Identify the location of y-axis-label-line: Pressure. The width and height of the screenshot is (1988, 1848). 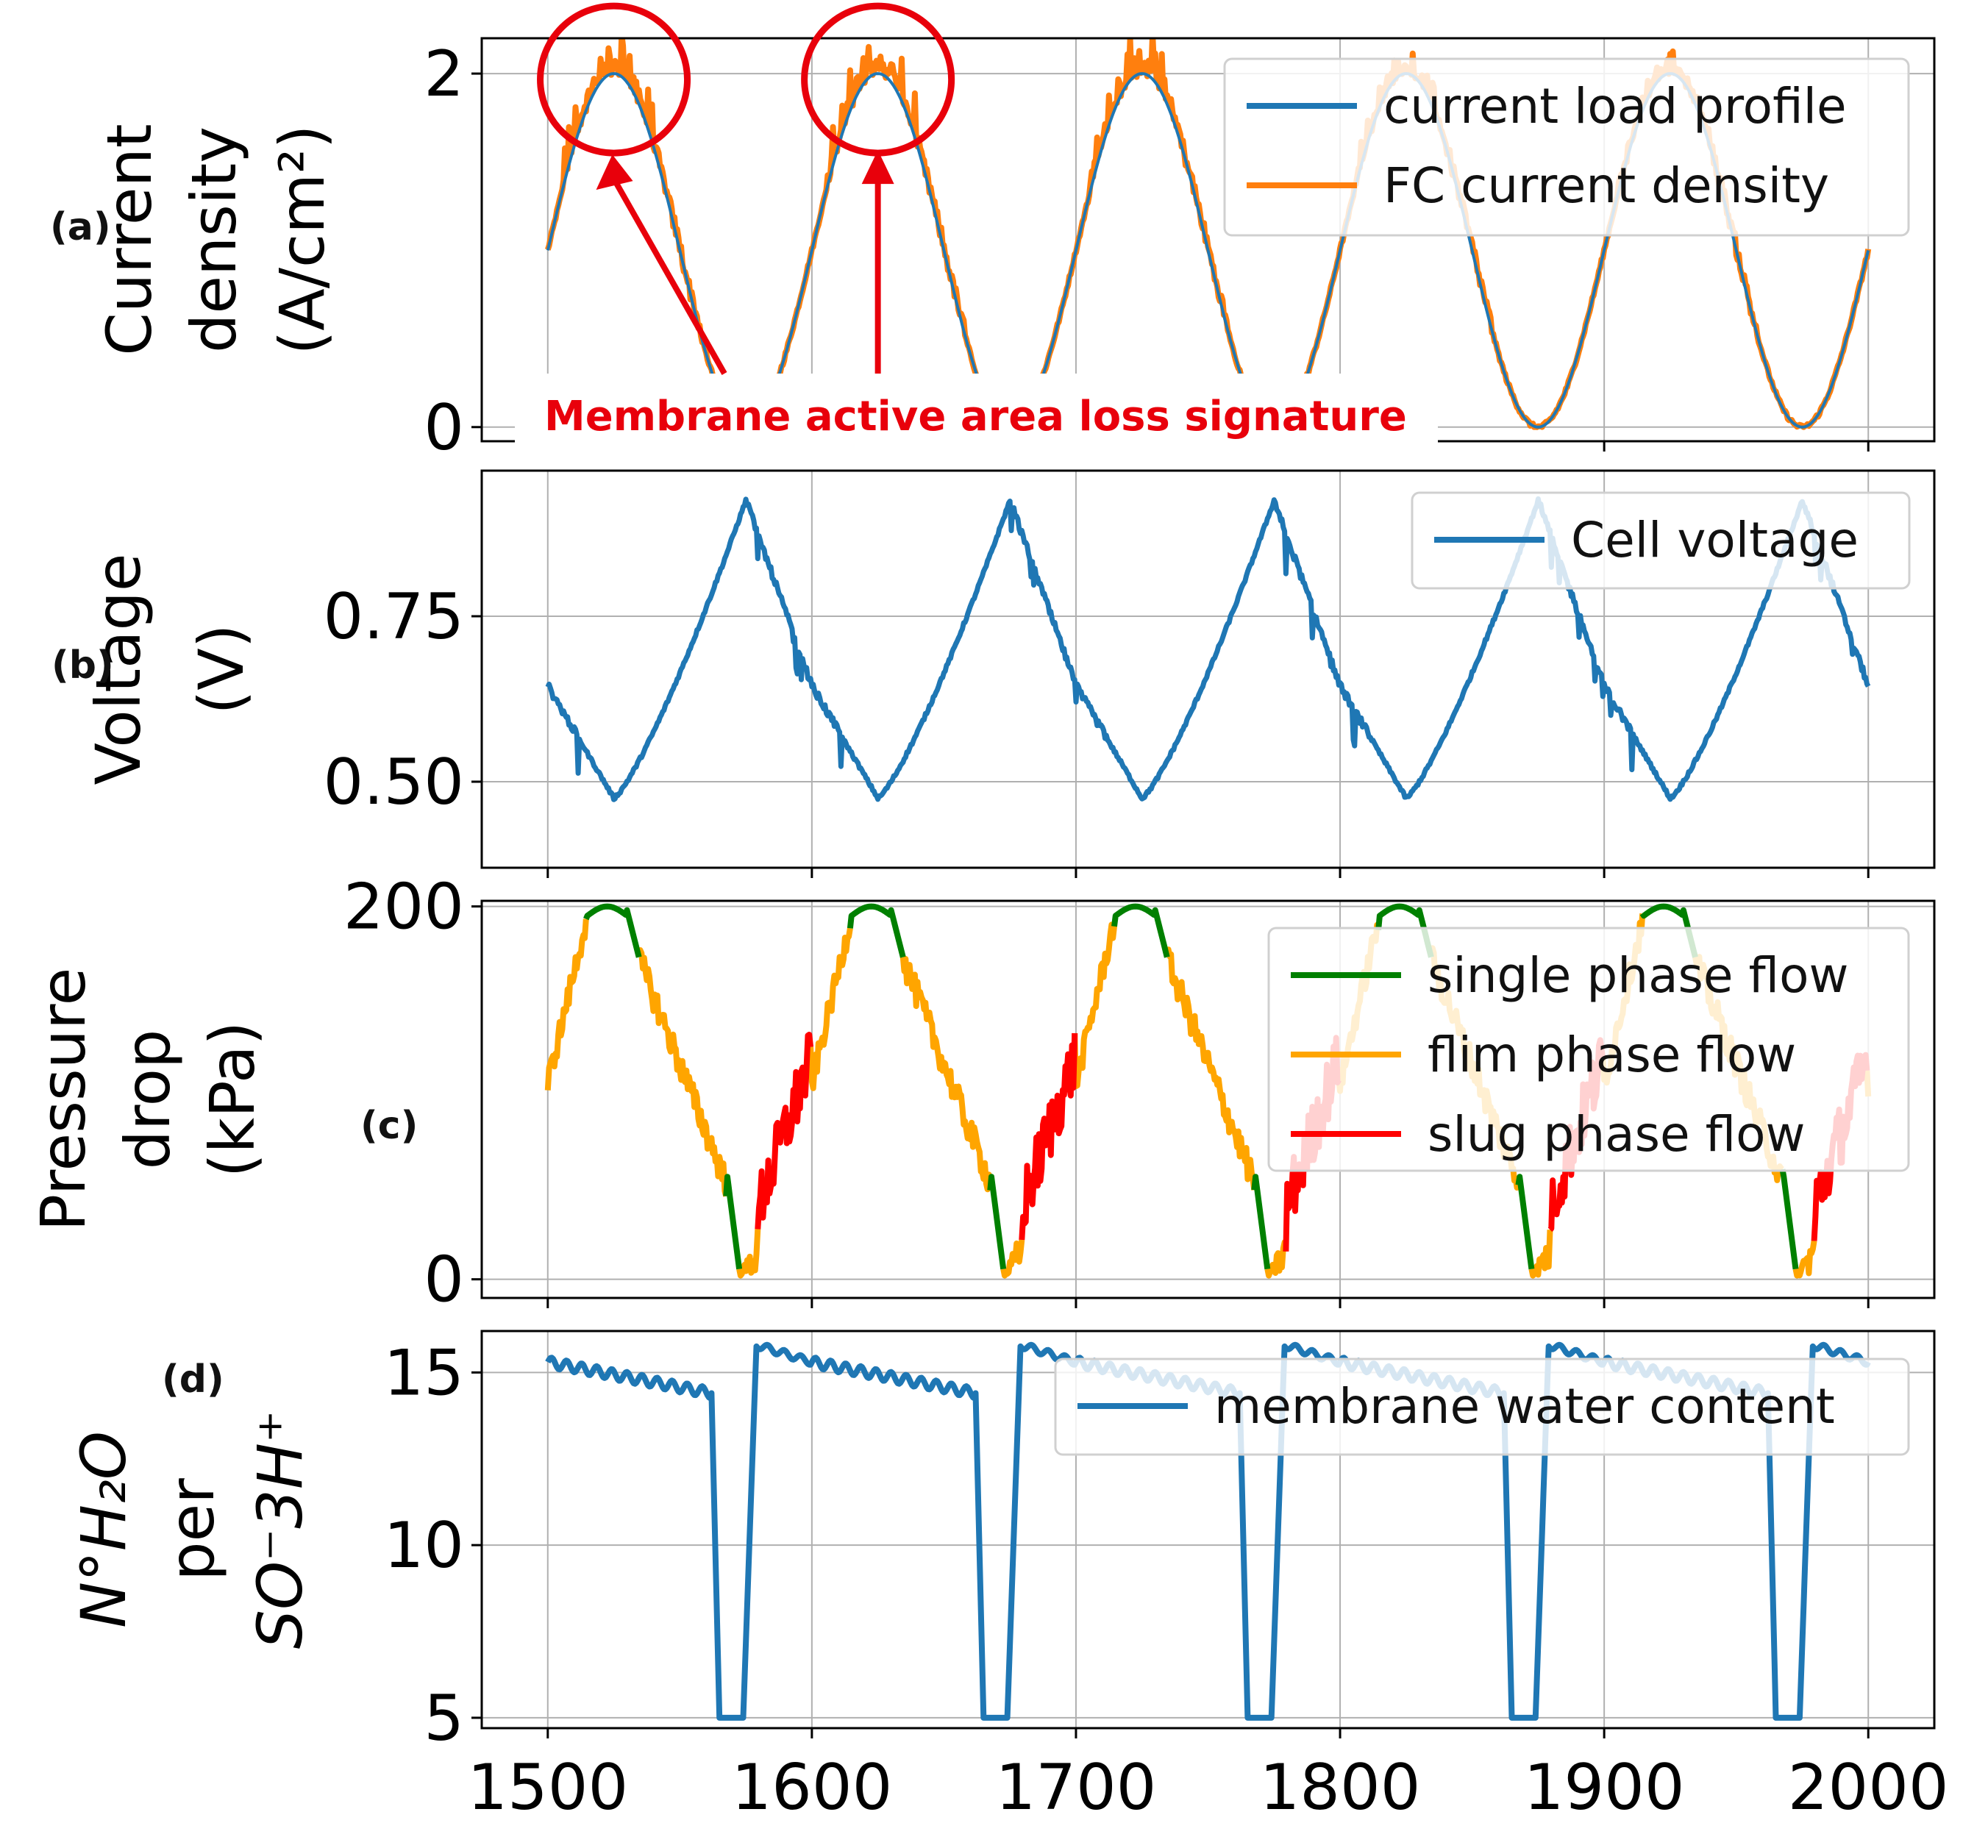
(63, 1100).